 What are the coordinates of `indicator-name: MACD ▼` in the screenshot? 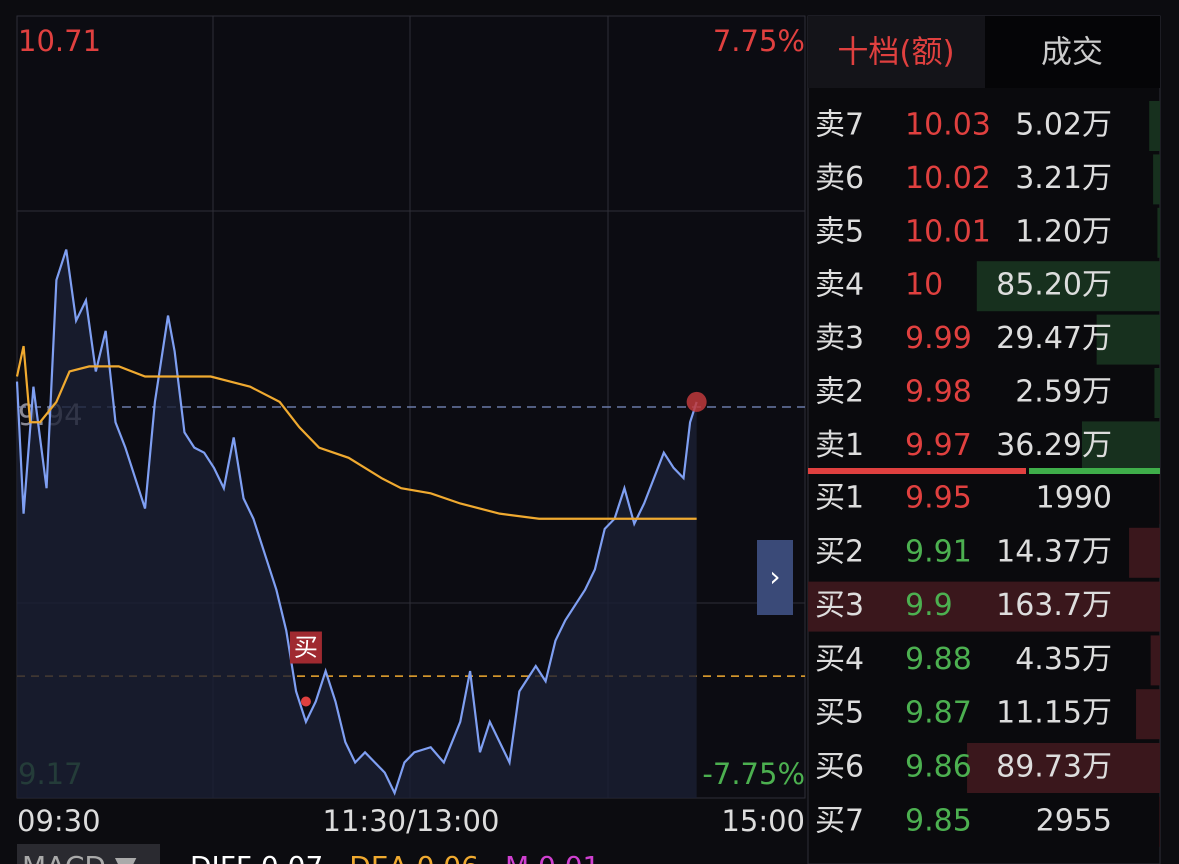 It's located at (79, 857).